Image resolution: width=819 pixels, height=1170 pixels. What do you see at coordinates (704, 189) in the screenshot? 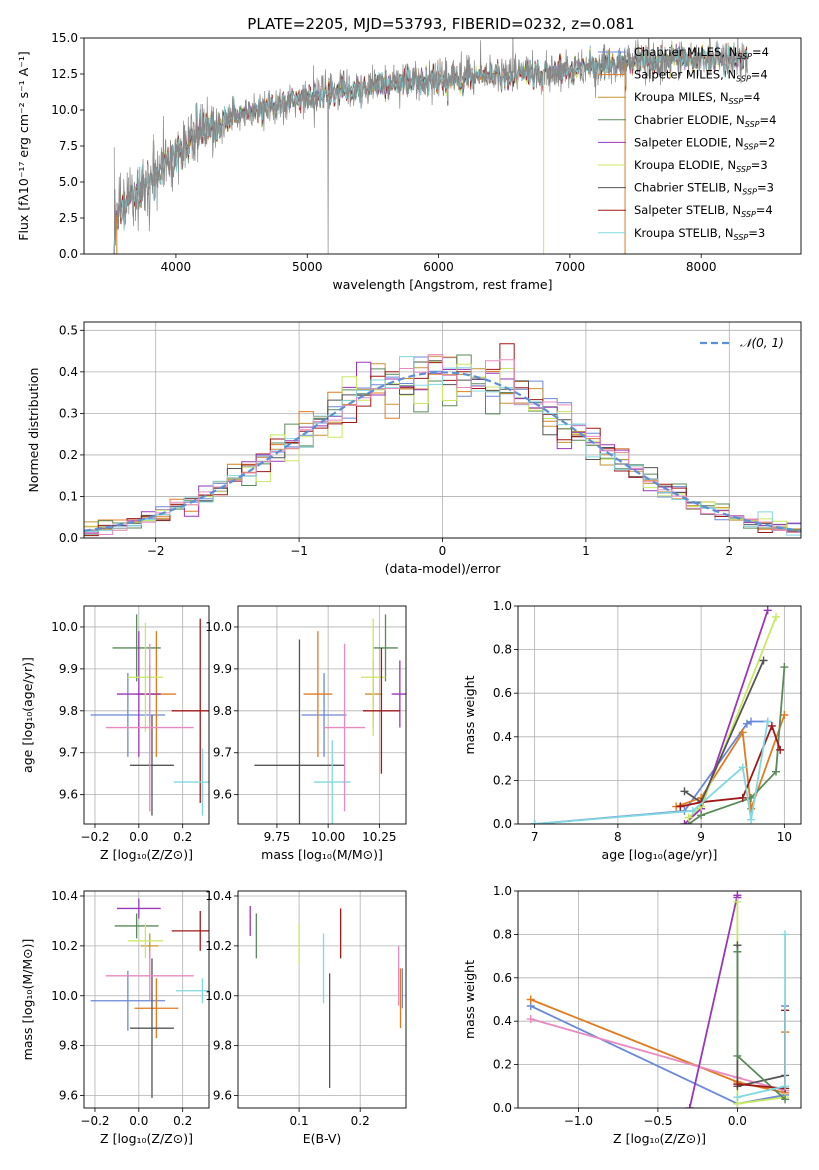
I see `legend-label-6: Chabrier STELIB, NSSP=3` at bounding box center [704, 189].